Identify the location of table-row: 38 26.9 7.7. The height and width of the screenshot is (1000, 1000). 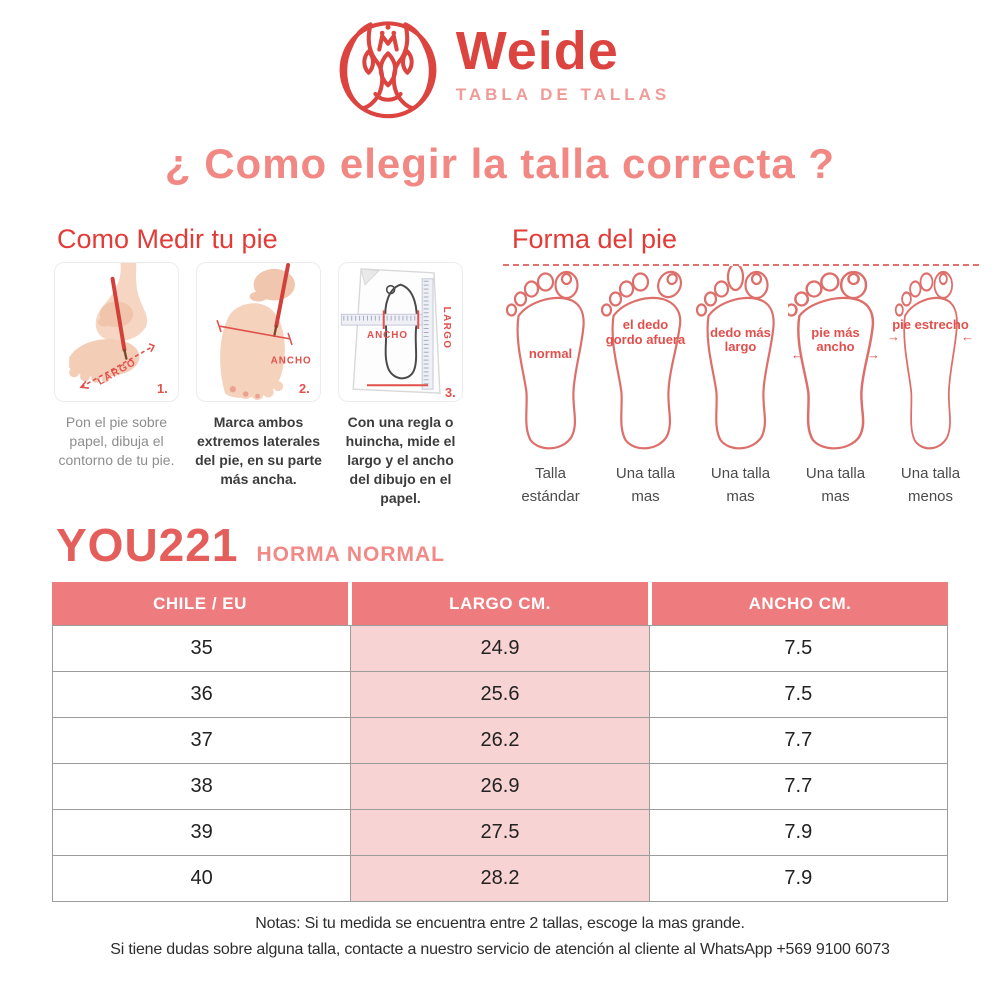
(500, 786).